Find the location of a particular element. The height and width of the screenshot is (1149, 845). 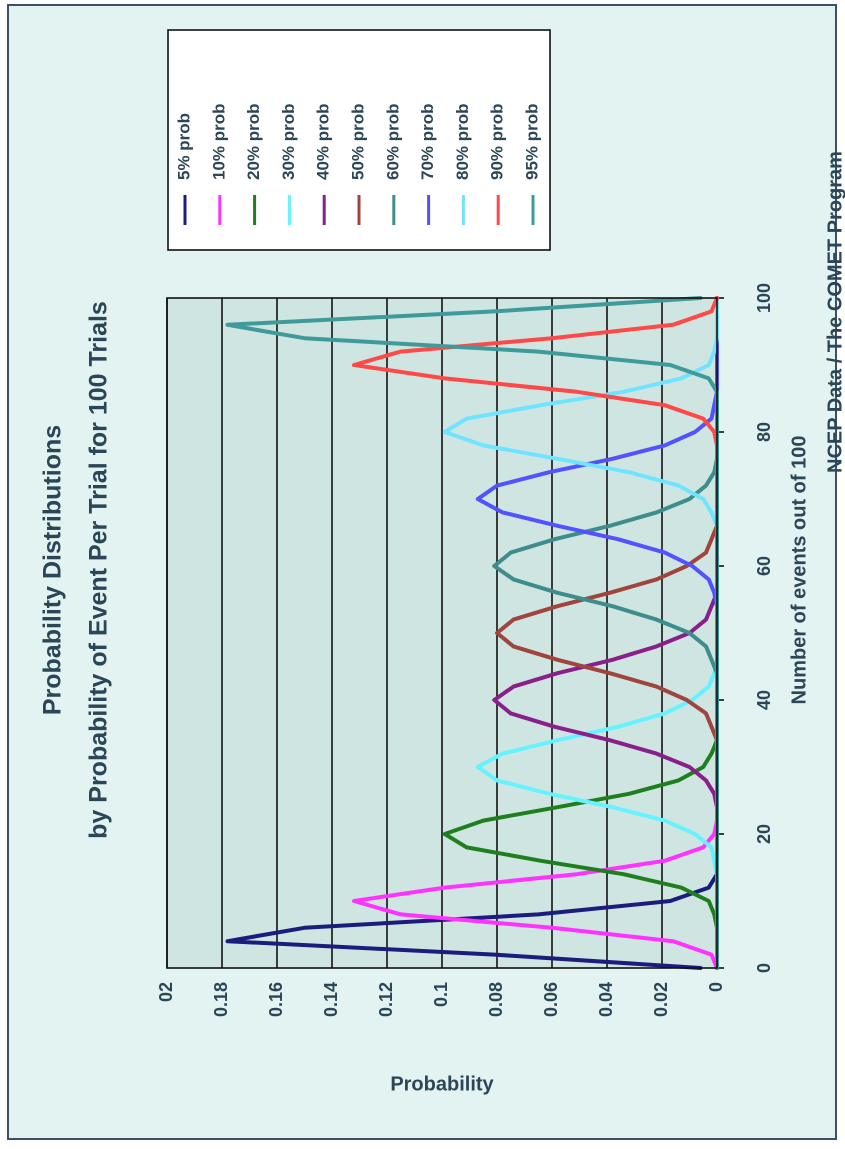

y-axis-label: Probability is located at coordinates (442, 1084).